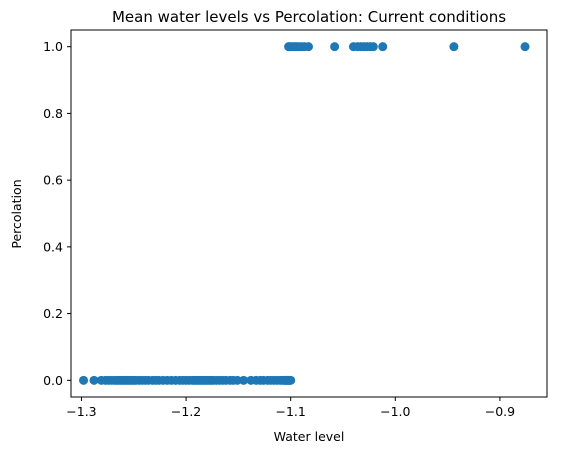  What do you see at coordinates (53, 380) in the screenshot?
I see `y-tick-label: 0.0` at bounding box center [53, 380].